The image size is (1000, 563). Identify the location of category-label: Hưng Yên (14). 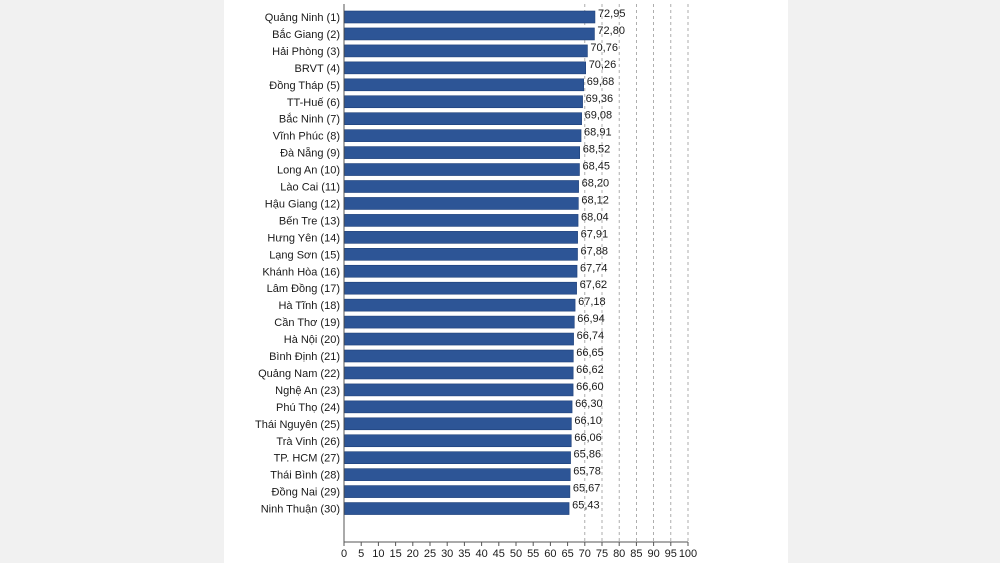
(303, 238).